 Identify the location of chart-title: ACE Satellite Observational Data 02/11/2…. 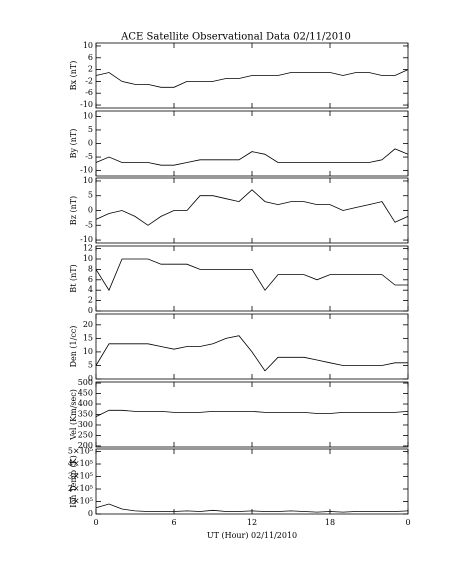
(235, 37).